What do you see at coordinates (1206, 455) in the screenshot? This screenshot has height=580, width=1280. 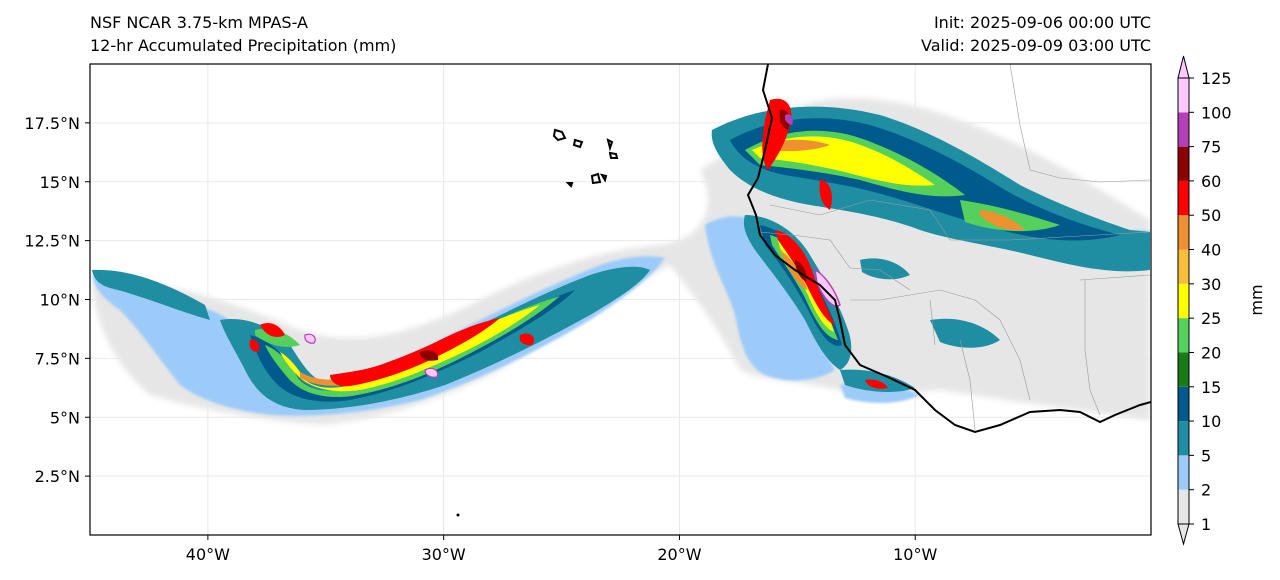 I see `colorbar-level-label: 5` at bounding box center [1206, 455].